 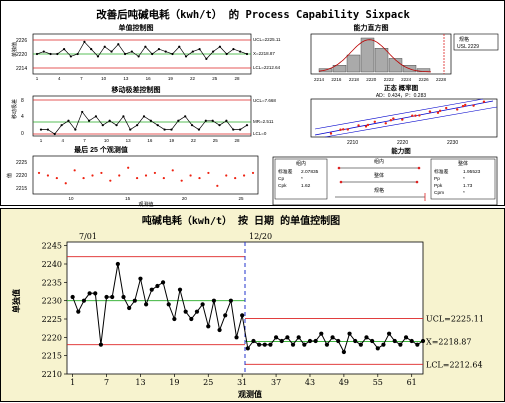 I want to click on mrchart-lcl-label: LCL=0, so click(x=260, y=133).